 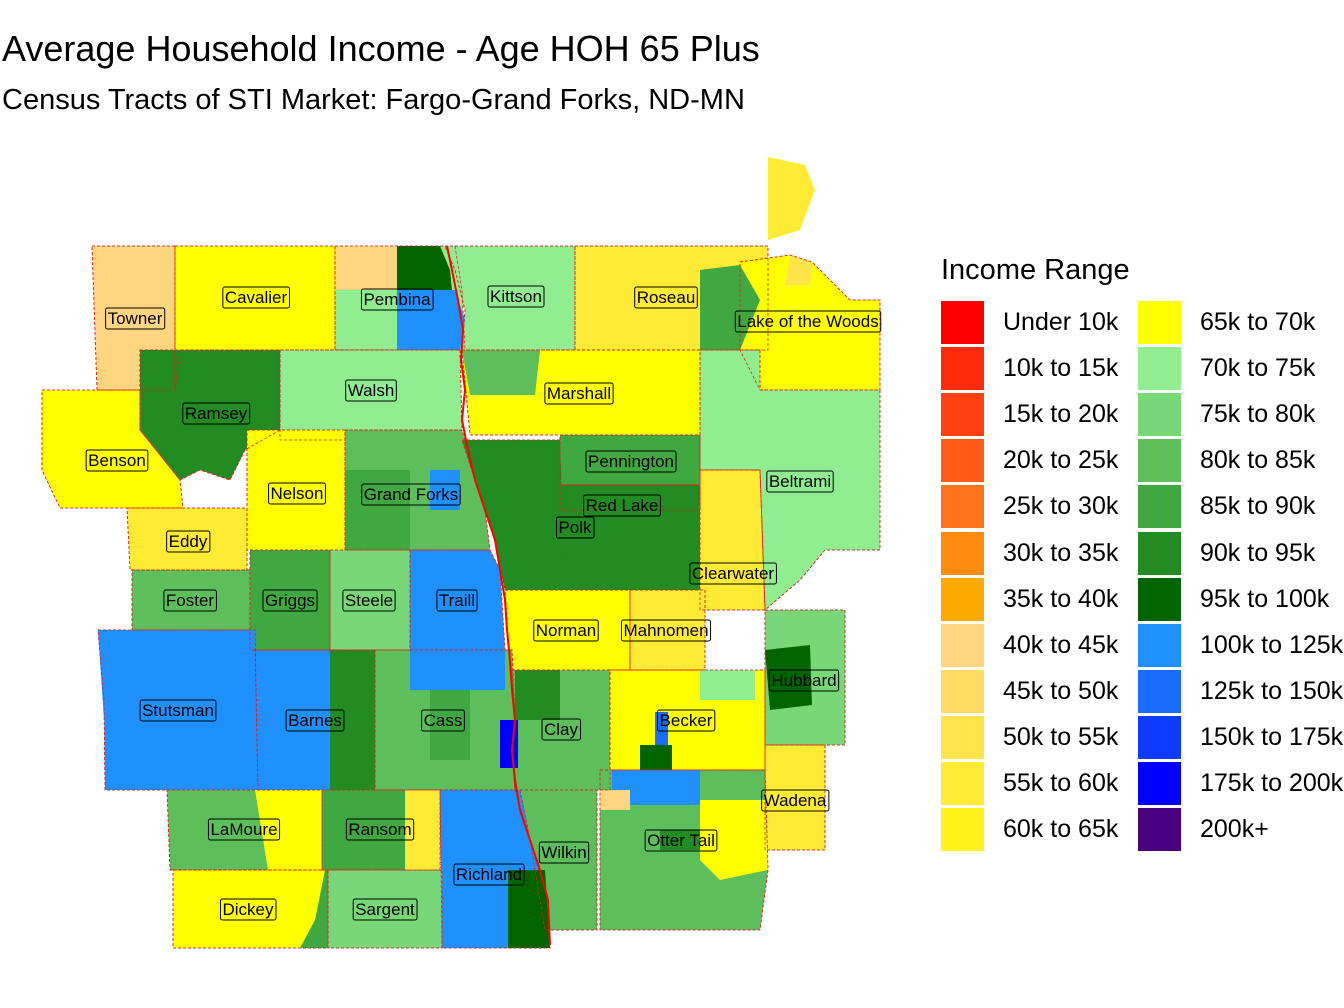 What do you see at coordinates (1241, 738) in the screenshot?
I see `legend-item: 150k to 175k` at bounding box center [1241, 738].